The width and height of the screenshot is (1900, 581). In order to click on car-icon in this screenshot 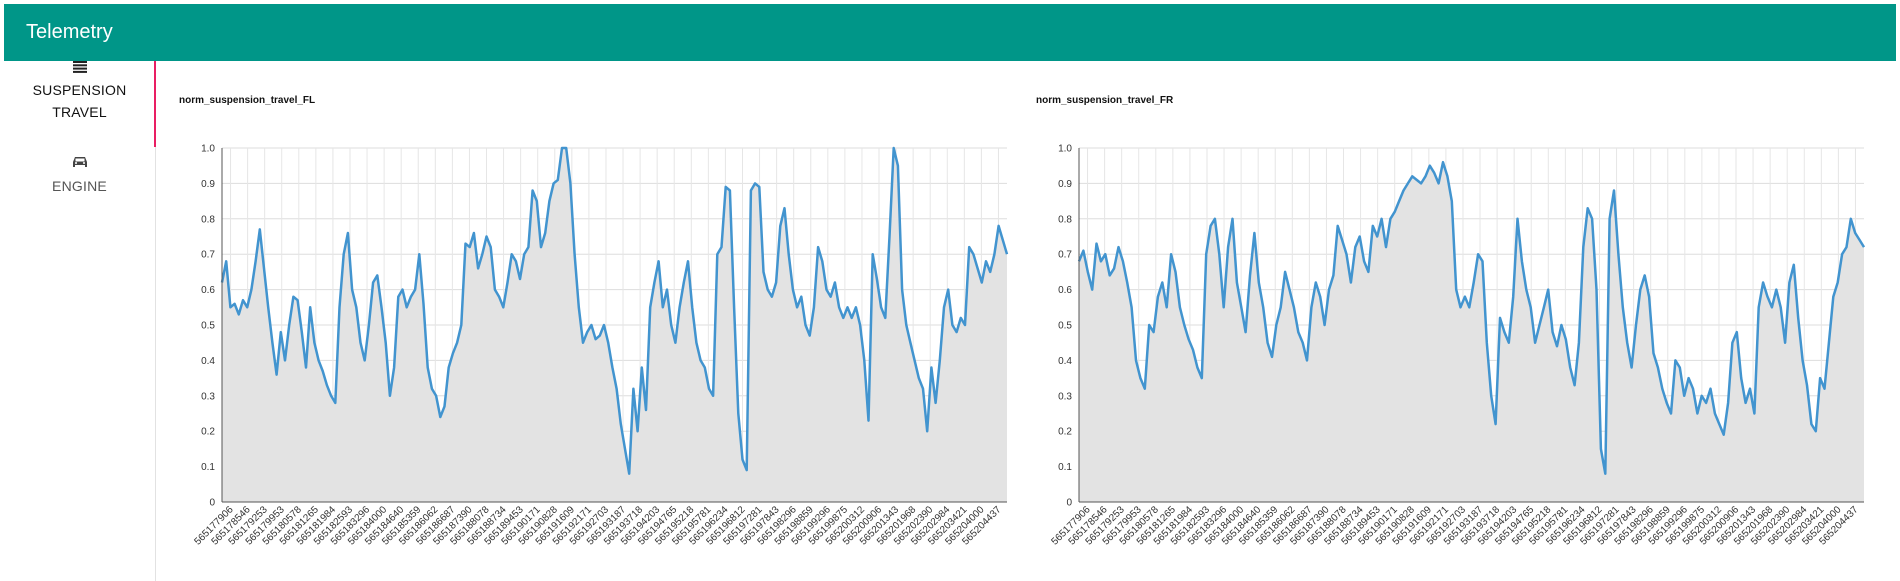, I will do `click(79, 162)`.